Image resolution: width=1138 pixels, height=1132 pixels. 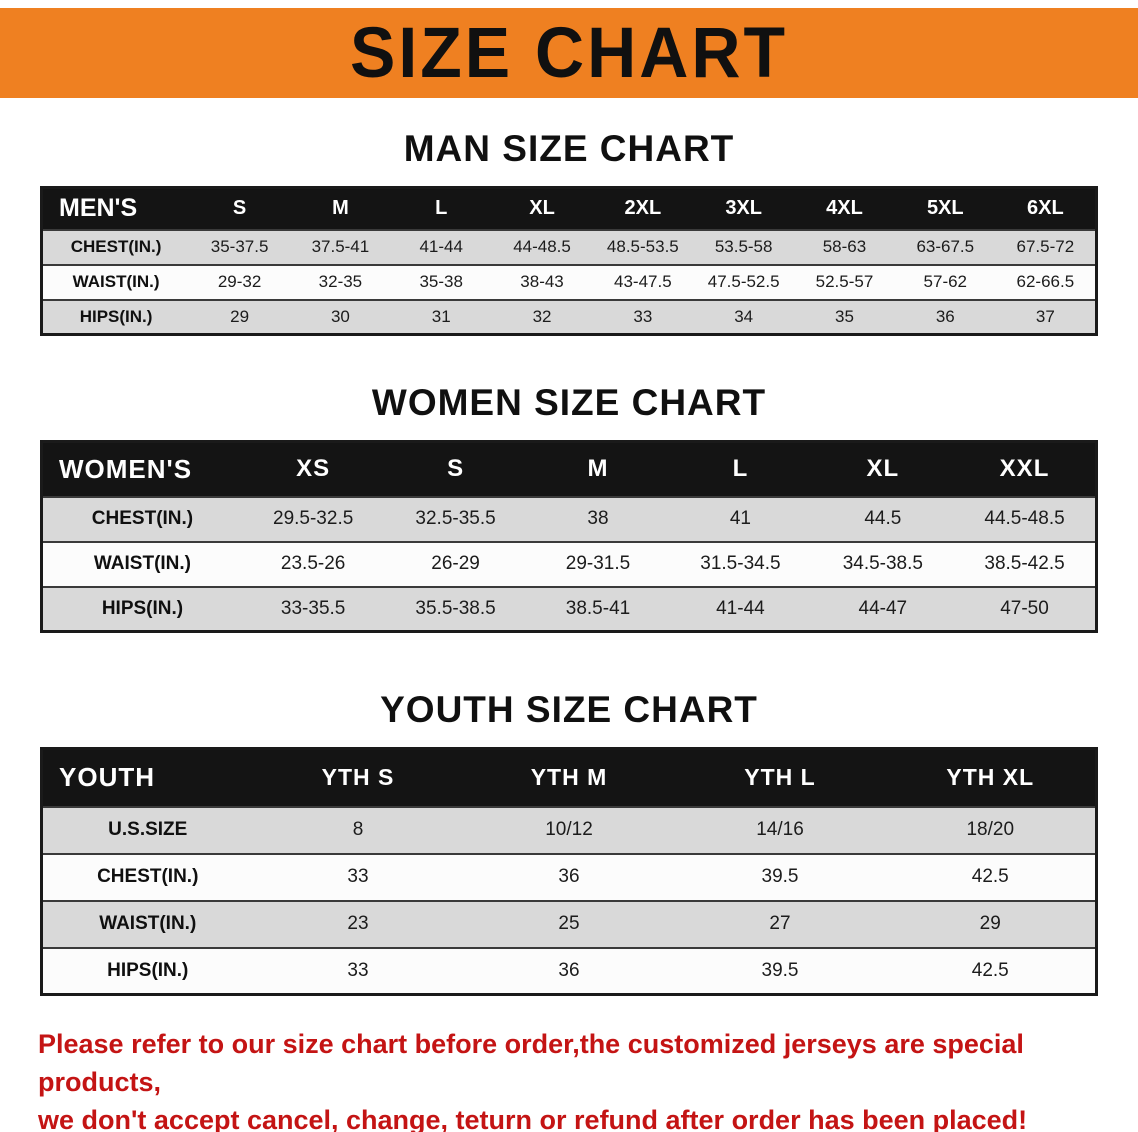 I want to click on value-cell: 31, so click(x=441, y=317).